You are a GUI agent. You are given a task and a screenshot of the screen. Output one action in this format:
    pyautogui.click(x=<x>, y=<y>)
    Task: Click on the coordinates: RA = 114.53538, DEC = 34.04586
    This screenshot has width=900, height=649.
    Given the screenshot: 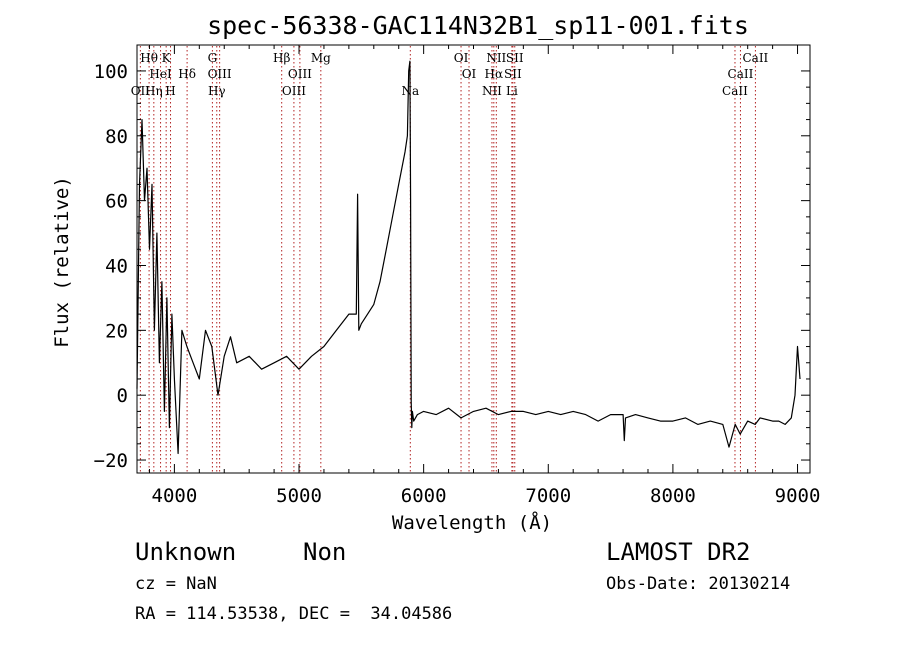 What is the action you would take?
    pyautogui.click(x=294, y=614)
    